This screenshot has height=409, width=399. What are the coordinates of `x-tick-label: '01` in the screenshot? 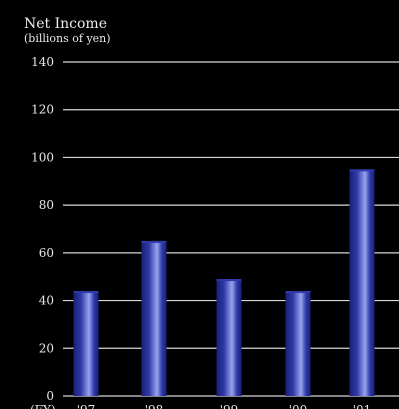 It's located at (362, 406).